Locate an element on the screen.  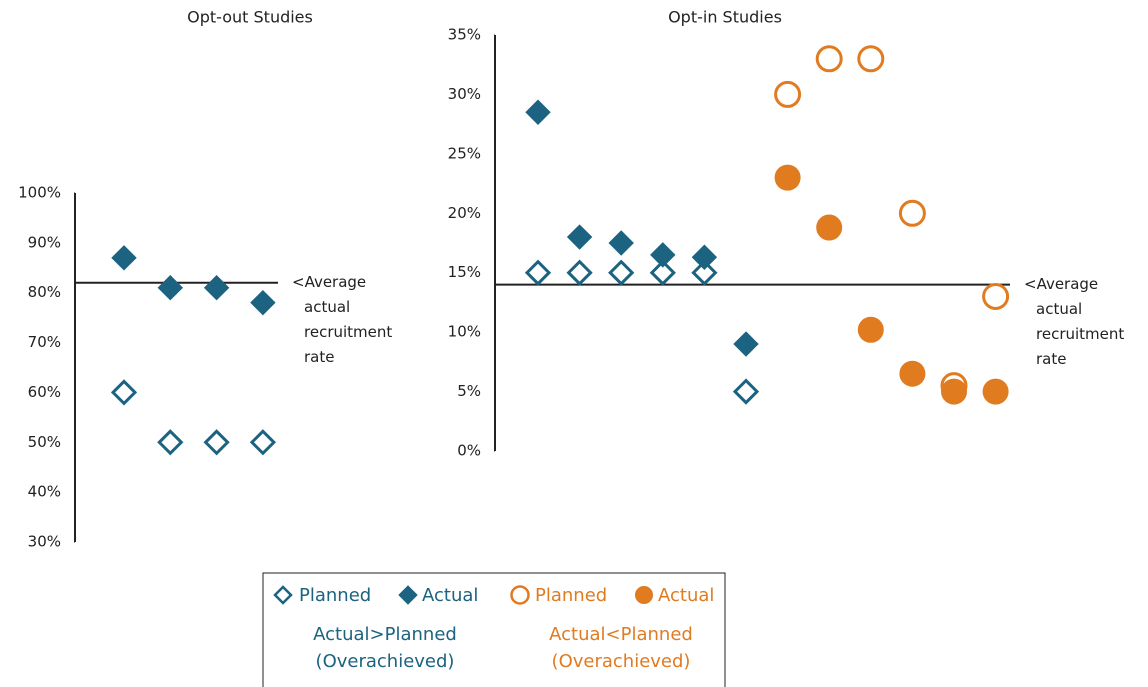
y-tick-label: 5% is located at coordinates (469, 391).